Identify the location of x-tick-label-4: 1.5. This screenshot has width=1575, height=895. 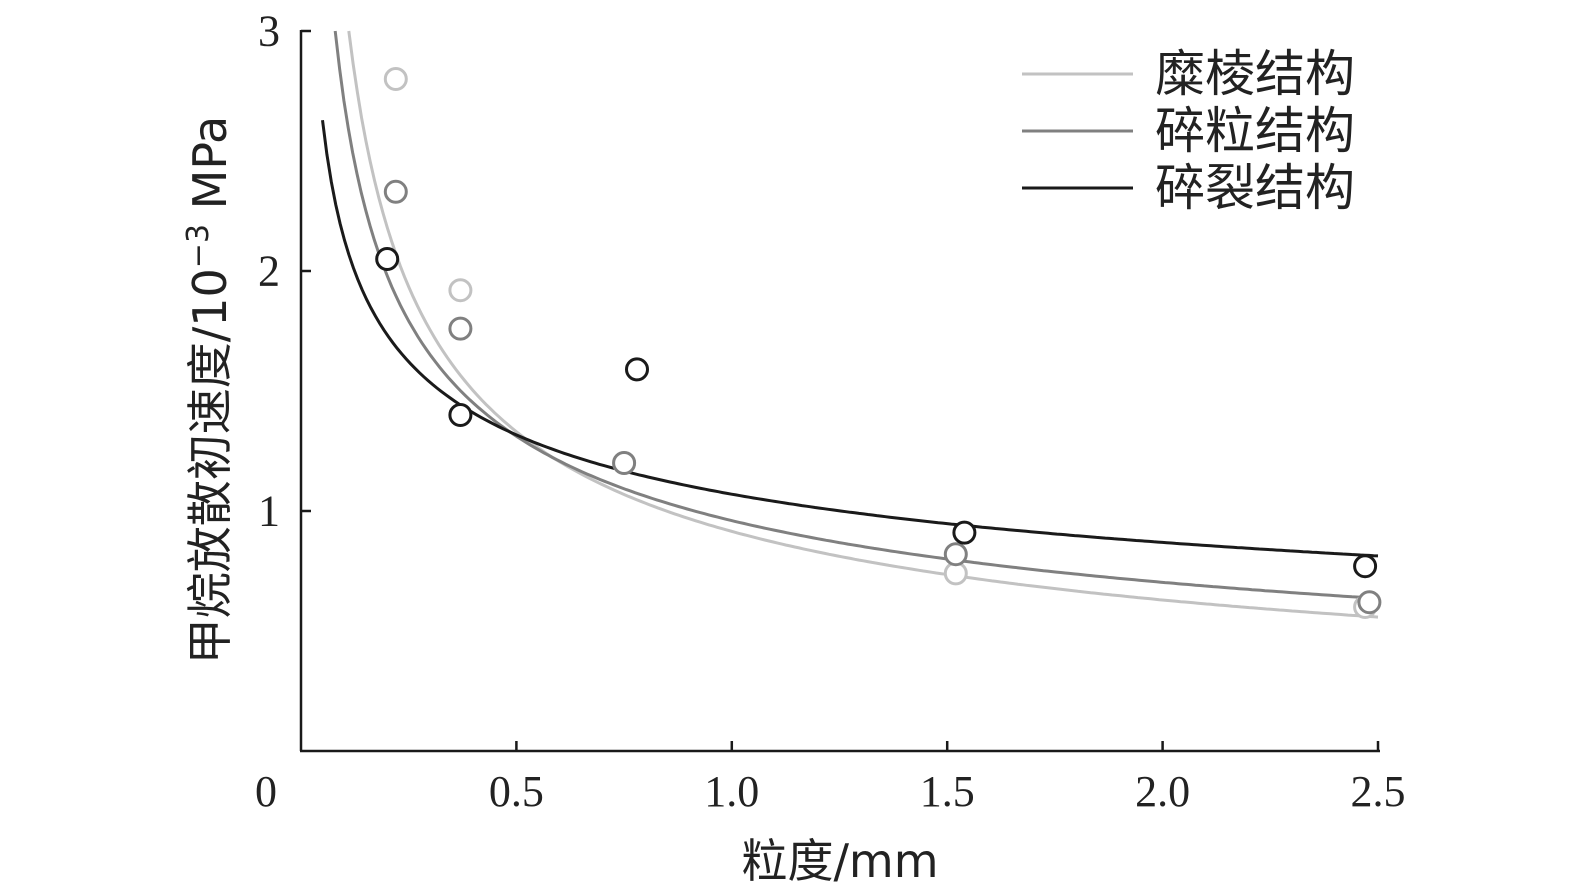
(947, 791).